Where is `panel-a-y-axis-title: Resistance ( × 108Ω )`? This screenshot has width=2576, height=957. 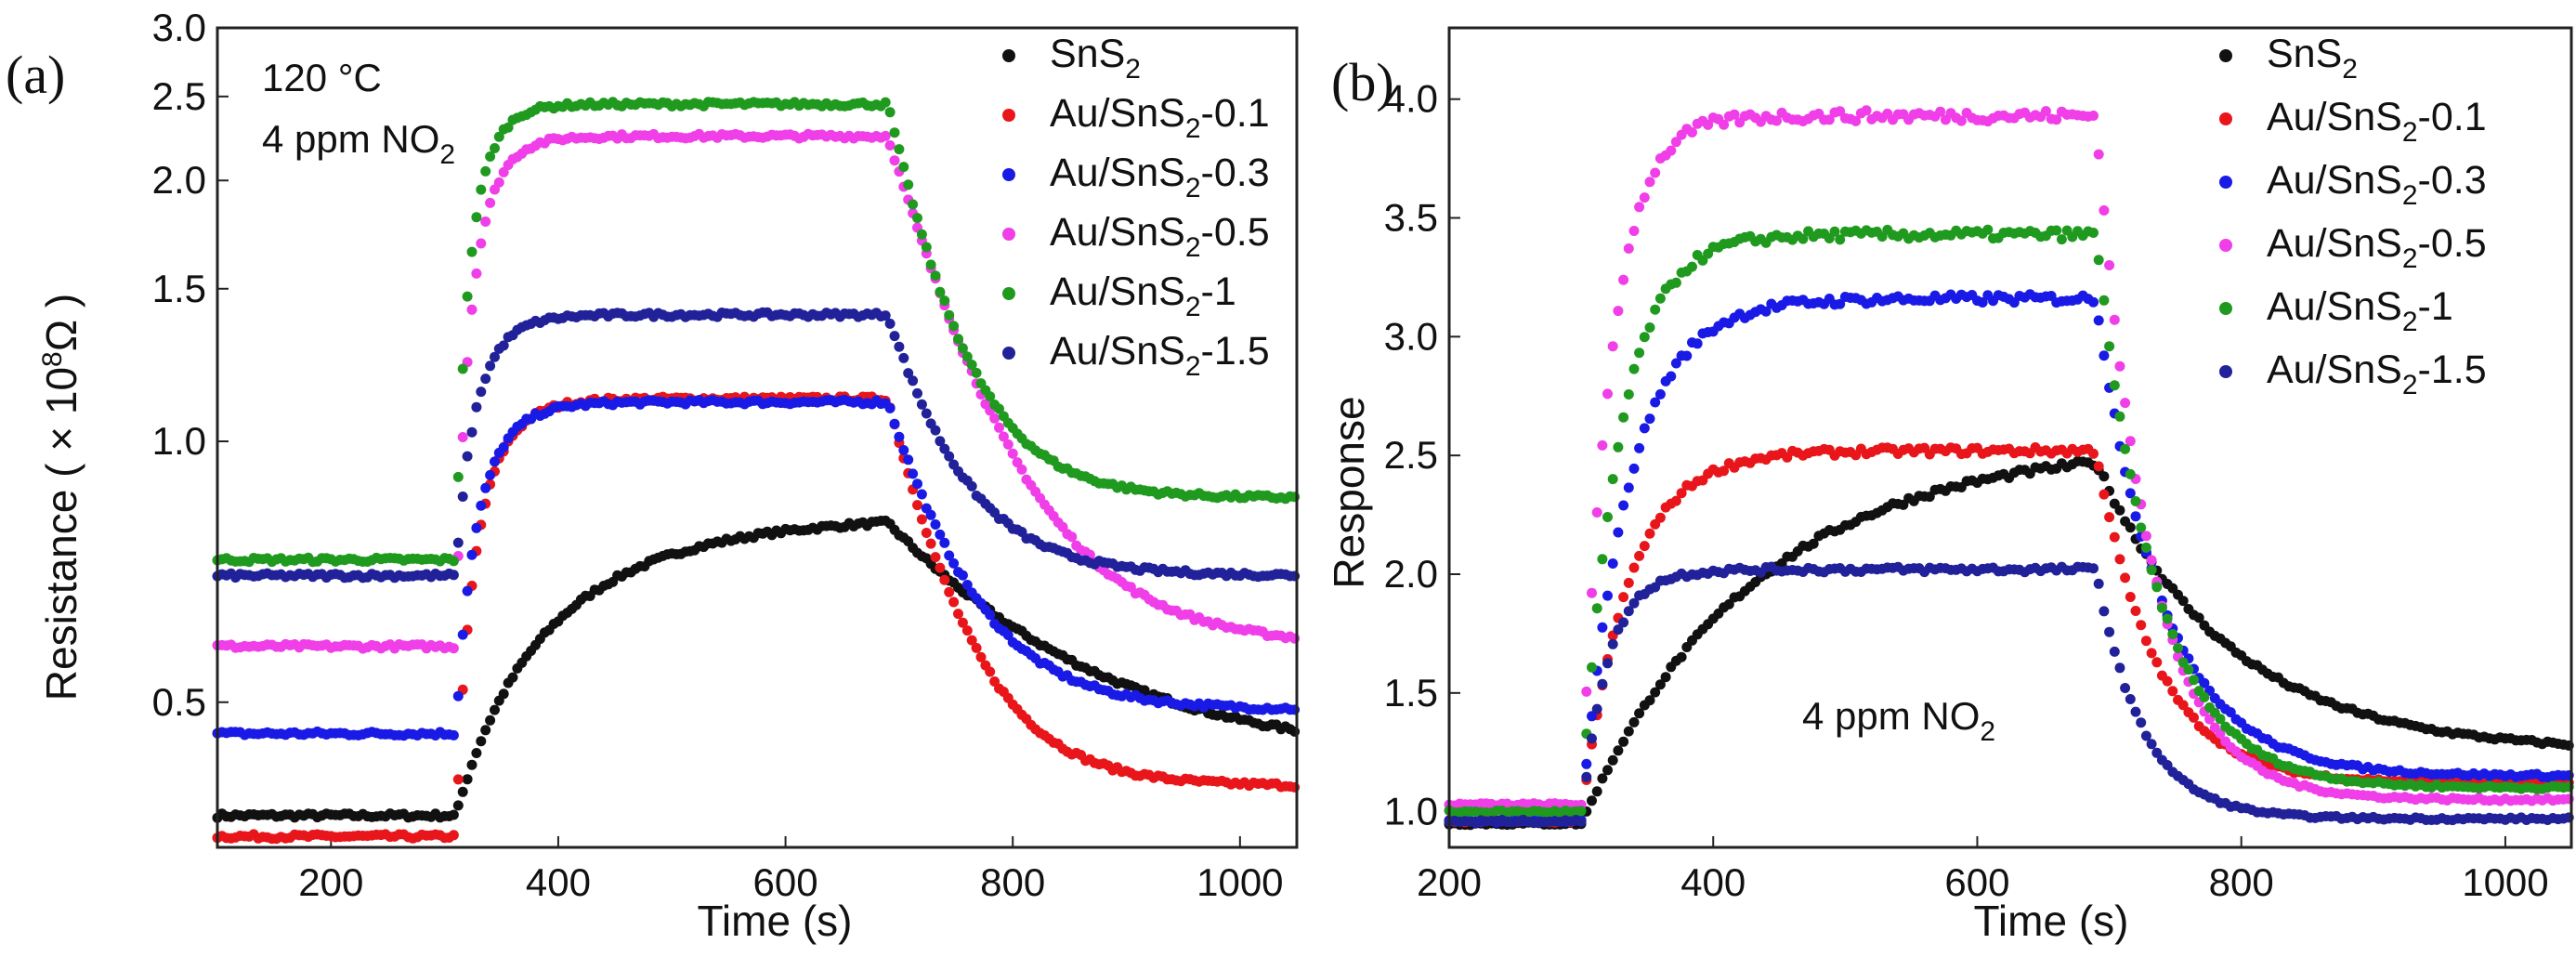
panel-a-y-axis-title: Resistance ( × 108Ω ) is located at coordinates (61, 497).